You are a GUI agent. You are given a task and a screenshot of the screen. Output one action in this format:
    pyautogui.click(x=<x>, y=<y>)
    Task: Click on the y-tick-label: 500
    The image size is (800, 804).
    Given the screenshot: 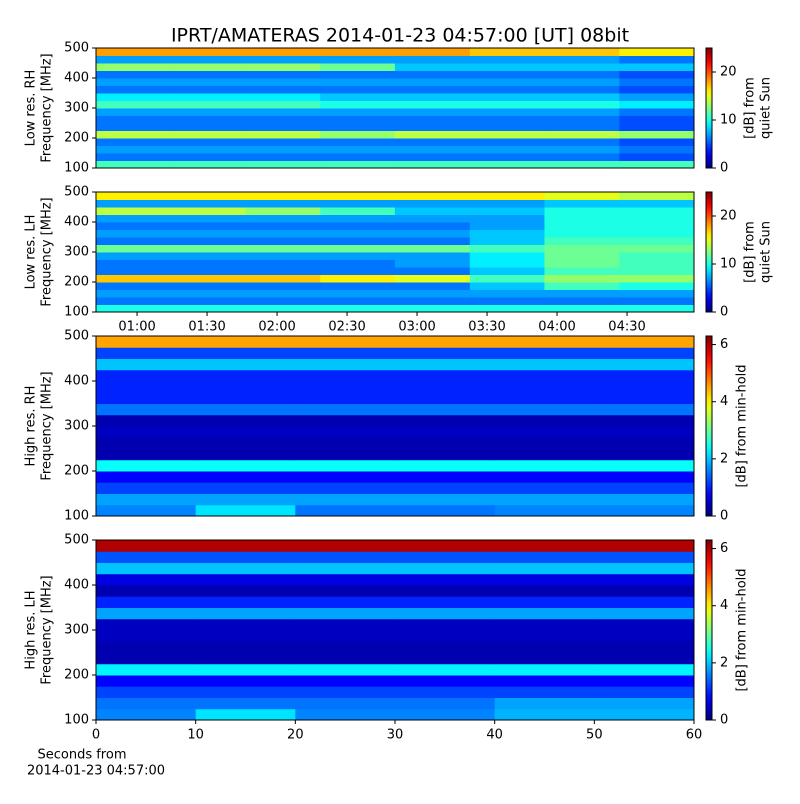 What is the action you would take?
    pyautogui.click(x=76, y=540)
    